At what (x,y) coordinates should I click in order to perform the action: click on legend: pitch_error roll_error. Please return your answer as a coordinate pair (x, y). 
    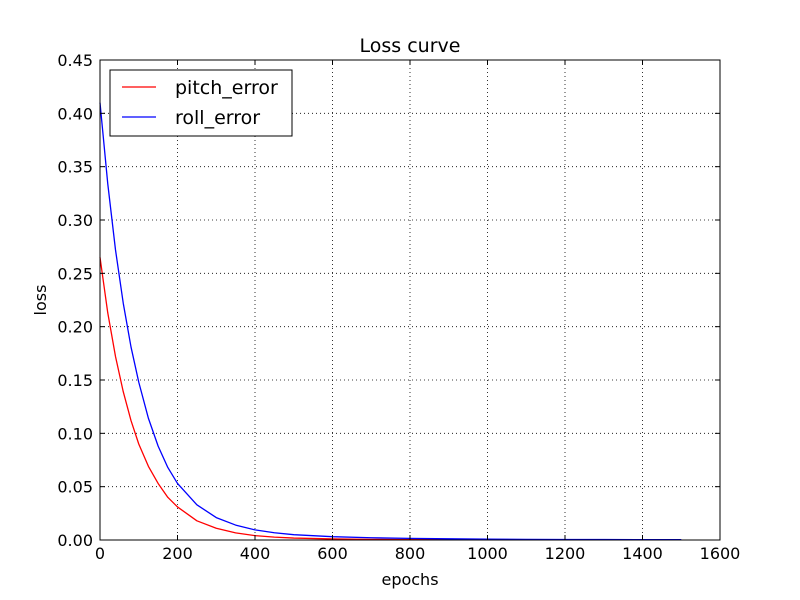
    Looking at the image, I should click on (201, 103).